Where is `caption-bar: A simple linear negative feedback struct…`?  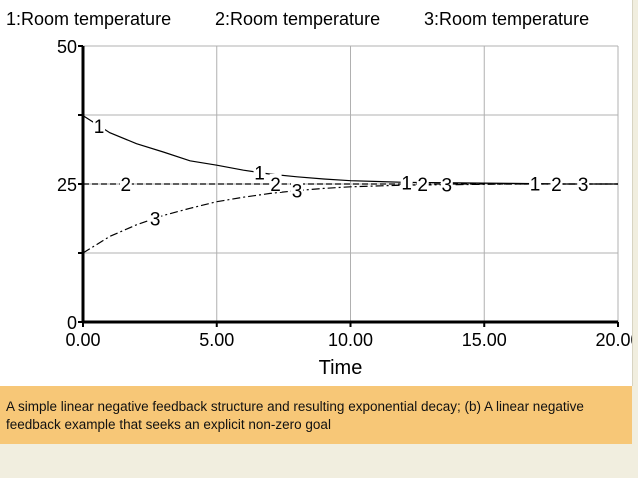 caption-bar: A simple linear negative feedback struct… is located at coordinates (316, 415).